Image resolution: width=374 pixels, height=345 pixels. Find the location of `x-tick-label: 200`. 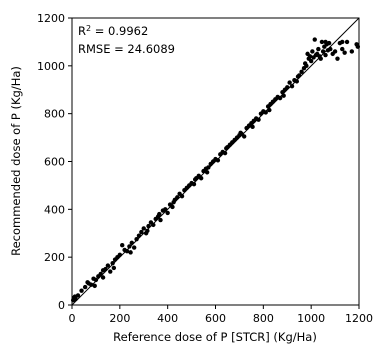

x-tick-label: 200 is located at coordinates (119, 318).